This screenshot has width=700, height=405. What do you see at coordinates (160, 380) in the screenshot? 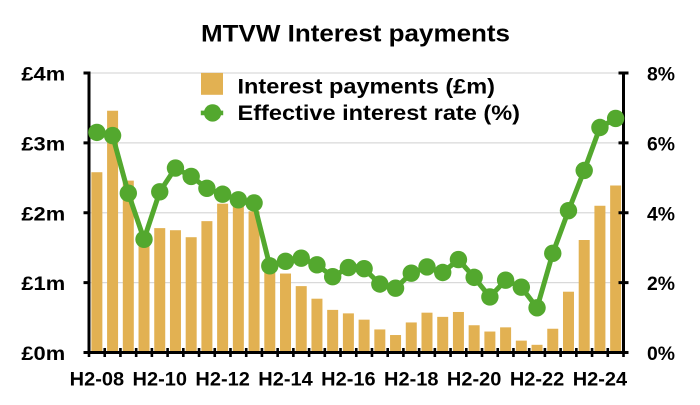
I see `svg-text: H2-10` at bounding box center [160, 380].